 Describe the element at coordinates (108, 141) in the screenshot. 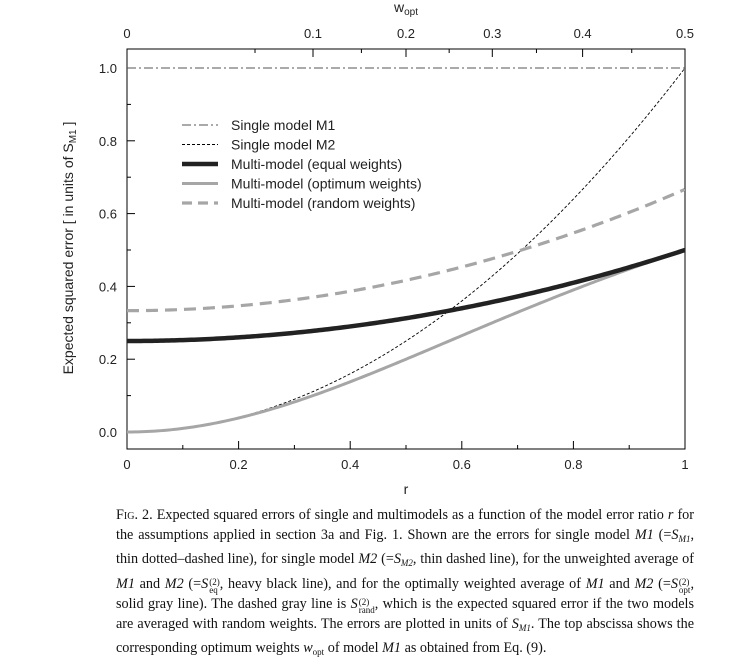

I see `y-tick-label: 0.8` at that location.